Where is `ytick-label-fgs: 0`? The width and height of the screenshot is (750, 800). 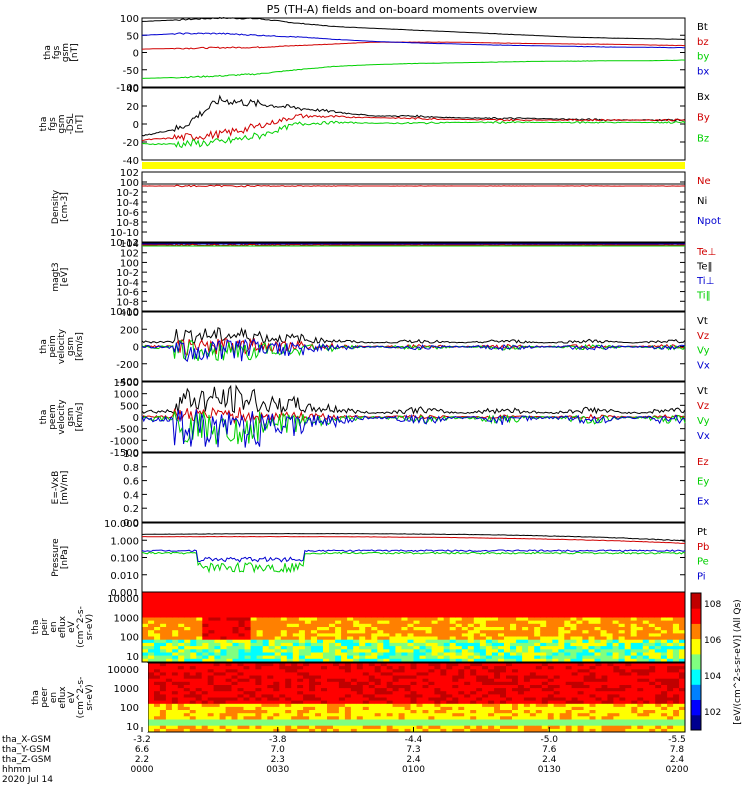 ytick-label-fgs: 0 is located at coordinates (136, 54).